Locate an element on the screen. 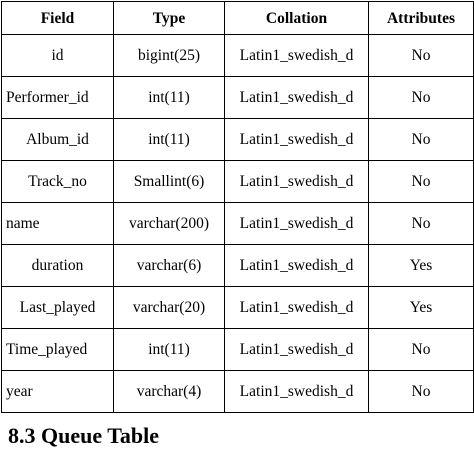  field-cell: Track_no is located at coordinates (57, 181).